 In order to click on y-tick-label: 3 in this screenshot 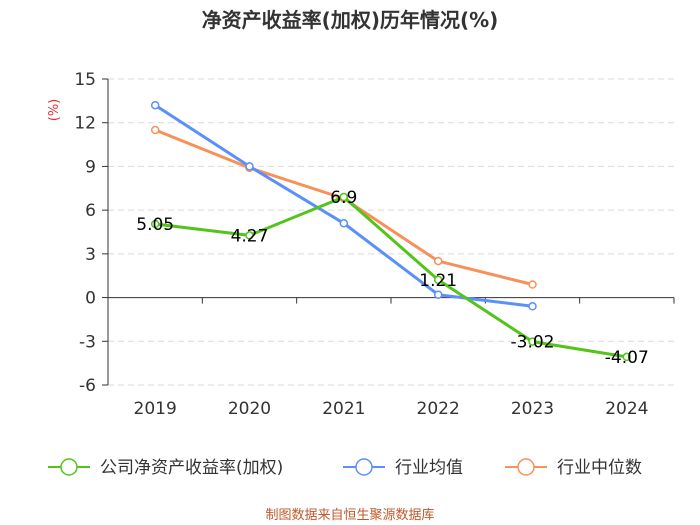, I will do `click(90, 255)`.